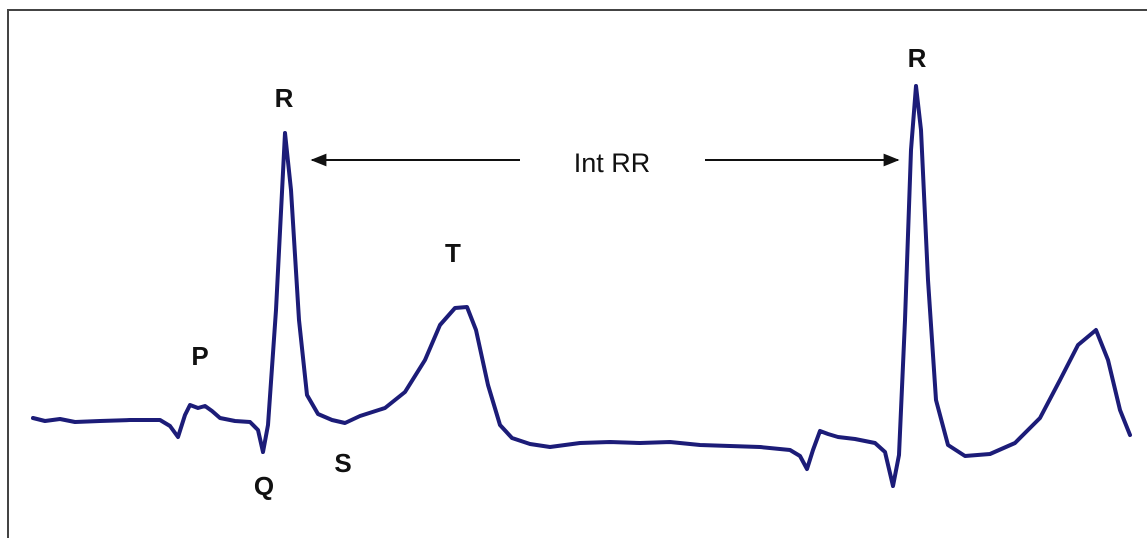 Image resolution: width=1147 pixels, height=538 pixels. Describe the element at coordinates (612, 163) in the screenshot. I see `interval-label: Int RR` at that location.